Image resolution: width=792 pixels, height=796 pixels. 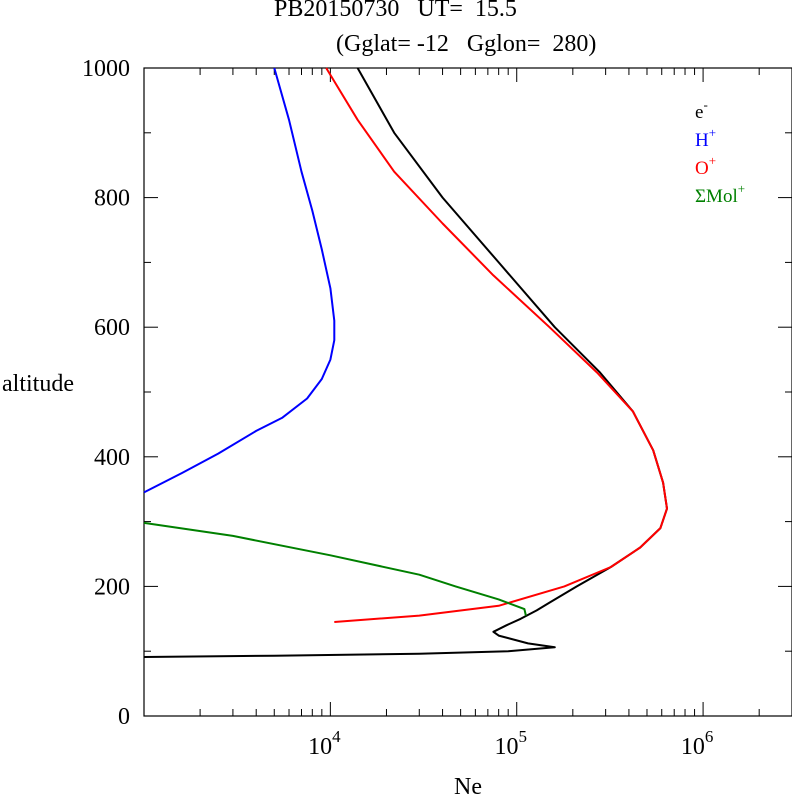 I want to click on x-tick-label: 10⁴, so click(x=324, y=743).